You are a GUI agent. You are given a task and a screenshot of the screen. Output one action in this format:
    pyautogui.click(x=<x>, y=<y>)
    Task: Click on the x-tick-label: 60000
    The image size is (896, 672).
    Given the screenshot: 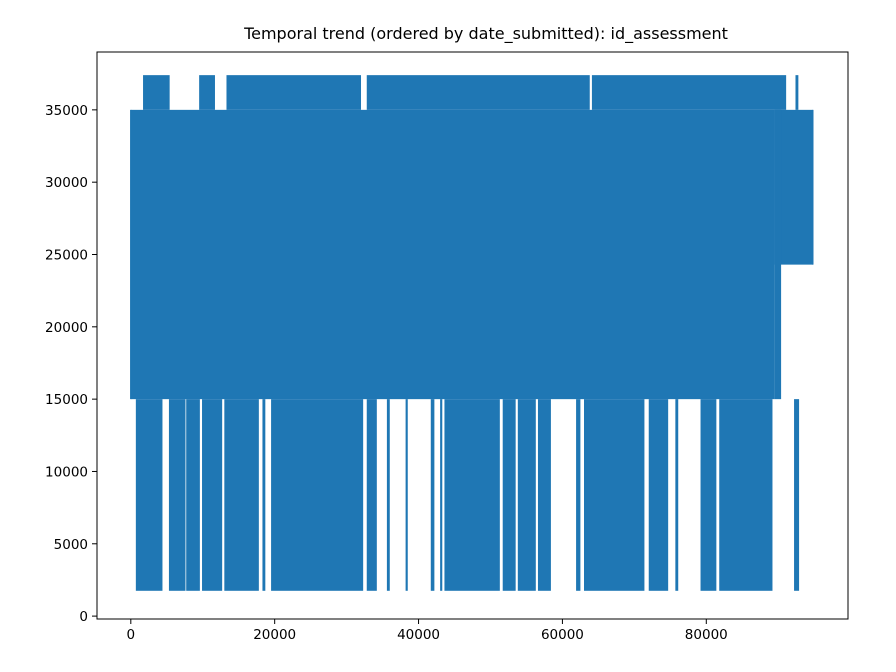 What is the action you would take?
    pyautogui.click(x=562, y=635)
    